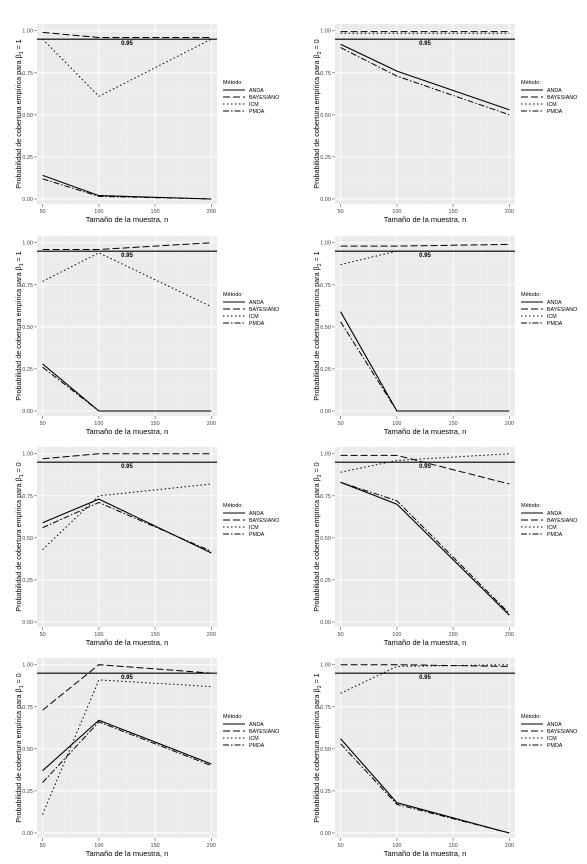 This screenshot has width=587, height=864. I want to click on legend-label: ICM, so click(254, 739).